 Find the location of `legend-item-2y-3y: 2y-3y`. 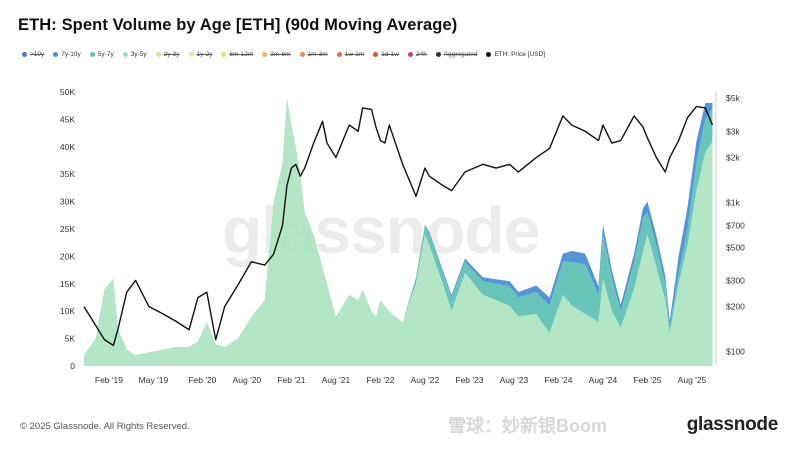

legend-item-2y-3y: 2y-3y is located at coordinates (167, 54).